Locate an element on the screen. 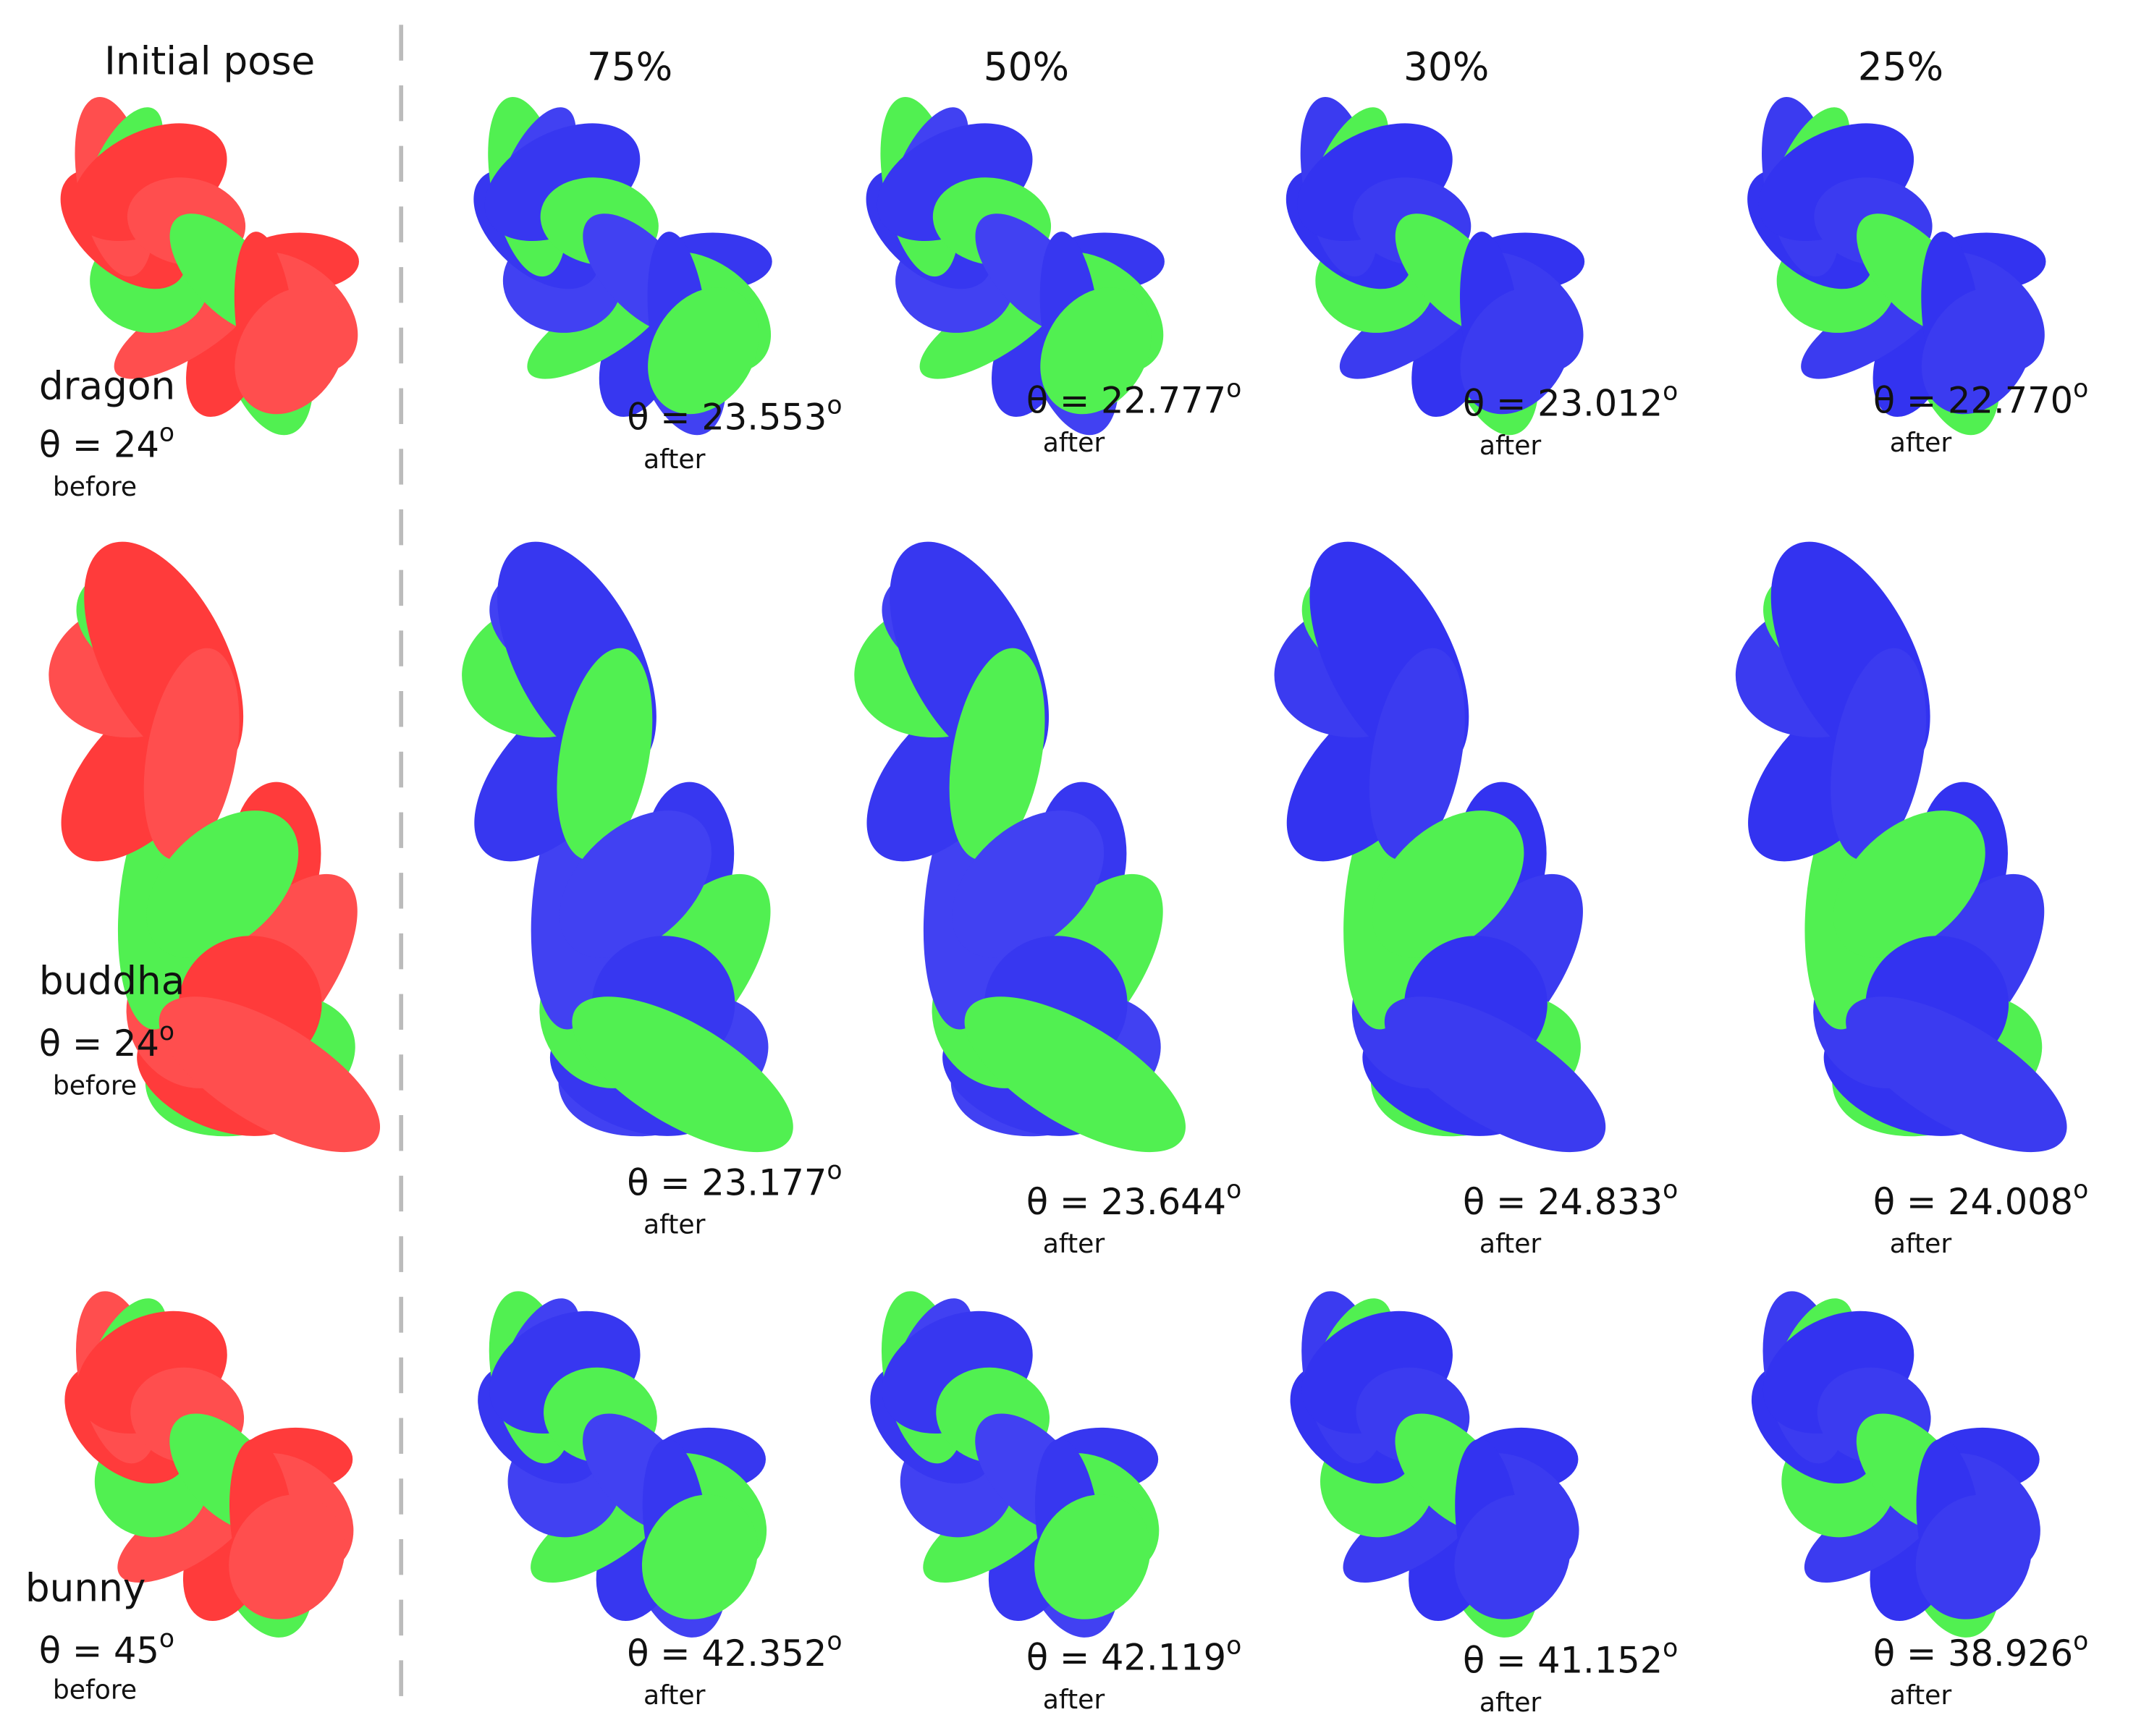 This screenshot has width=2149, height=1736. after-theta: θ = 23.644o is located at coordinates (1133, 1199).